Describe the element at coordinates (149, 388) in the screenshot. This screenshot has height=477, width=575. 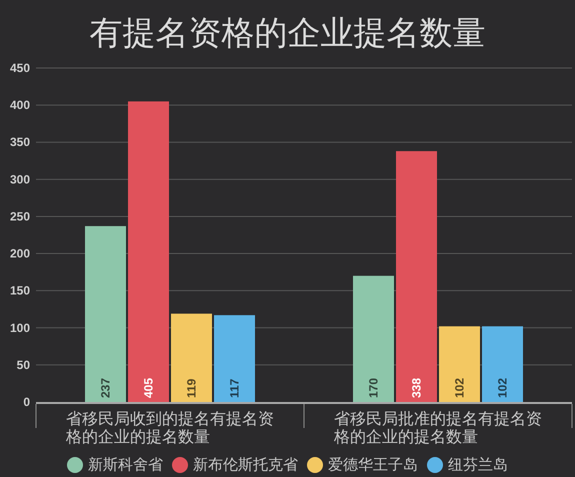
I see `data-label: 405` at that location.